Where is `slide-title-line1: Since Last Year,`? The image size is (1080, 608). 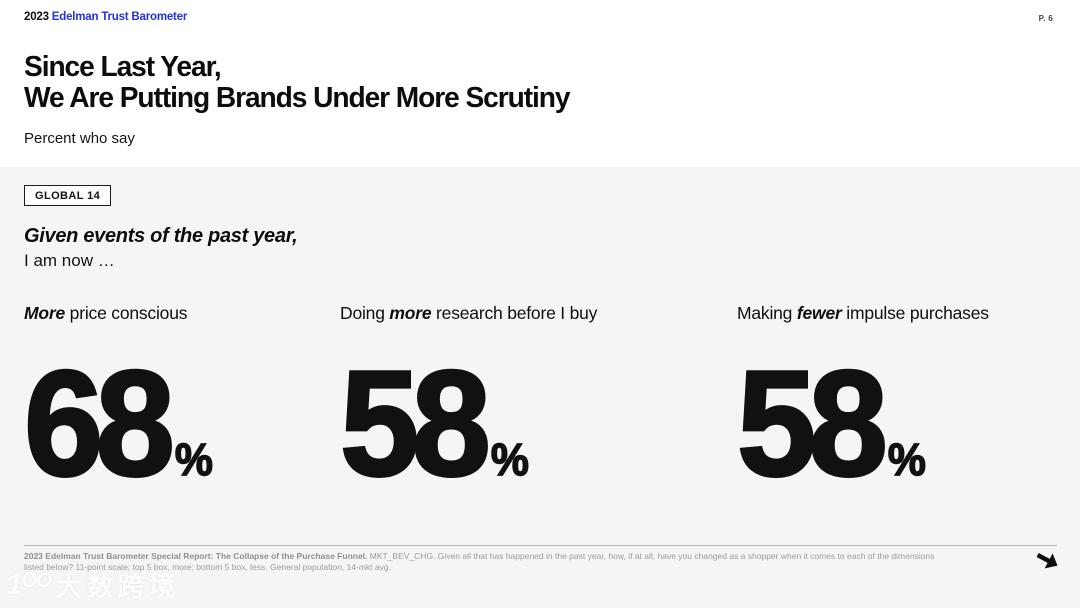
slide-title-line1: Since Last Year, is located at coordinates (123, 67).